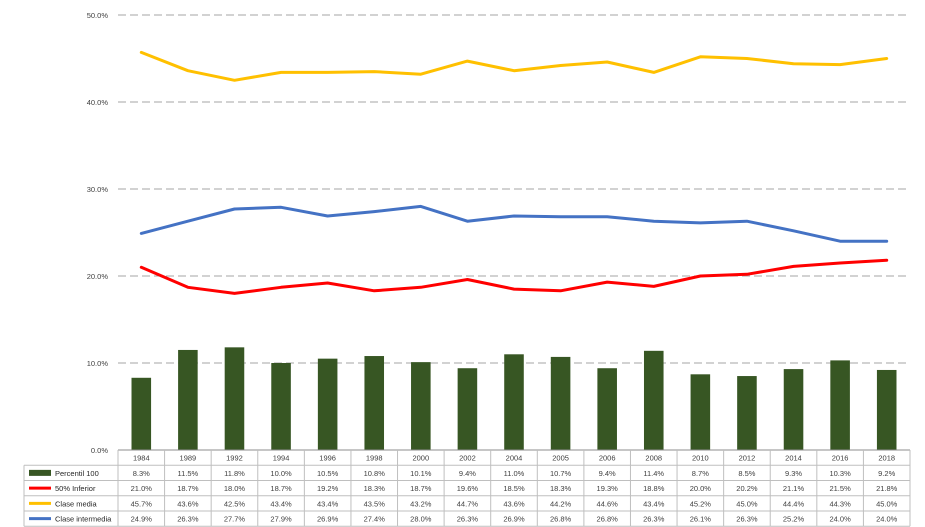 The image size is (925, 527). What do you see at coordinates (281, 519) in the screenshot?
I see `table-cell: 27.9%` at bounding box center [281, 519].